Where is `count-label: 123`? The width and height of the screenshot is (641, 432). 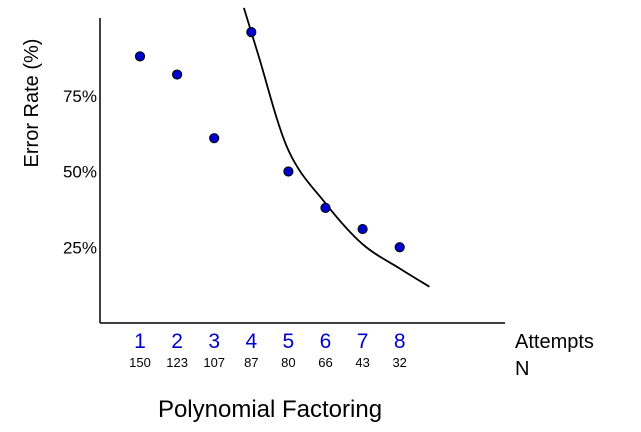 count-label: 123 is located at coordinates (177, 362).